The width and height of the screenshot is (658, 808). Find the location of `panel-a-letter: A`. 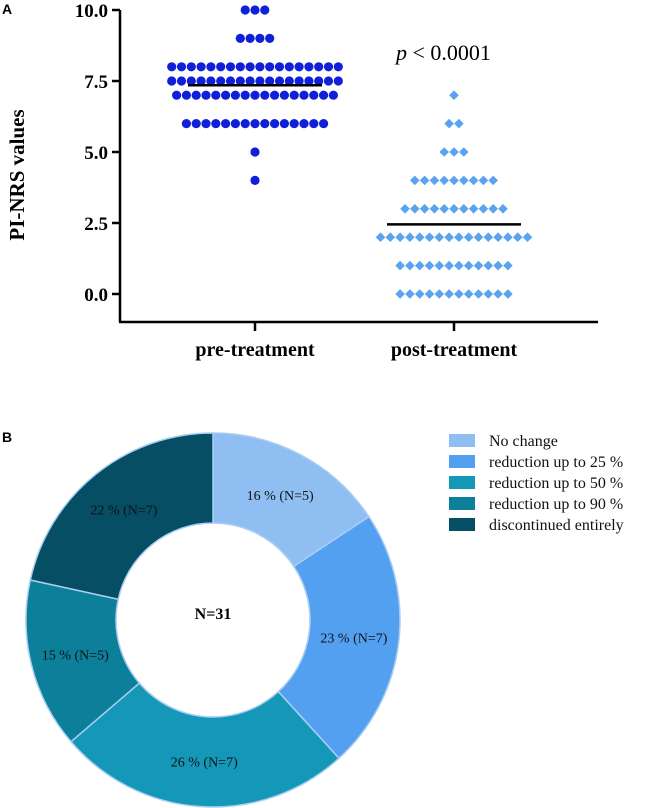

panel-a-letter: A is located at coordinates (7, 9).